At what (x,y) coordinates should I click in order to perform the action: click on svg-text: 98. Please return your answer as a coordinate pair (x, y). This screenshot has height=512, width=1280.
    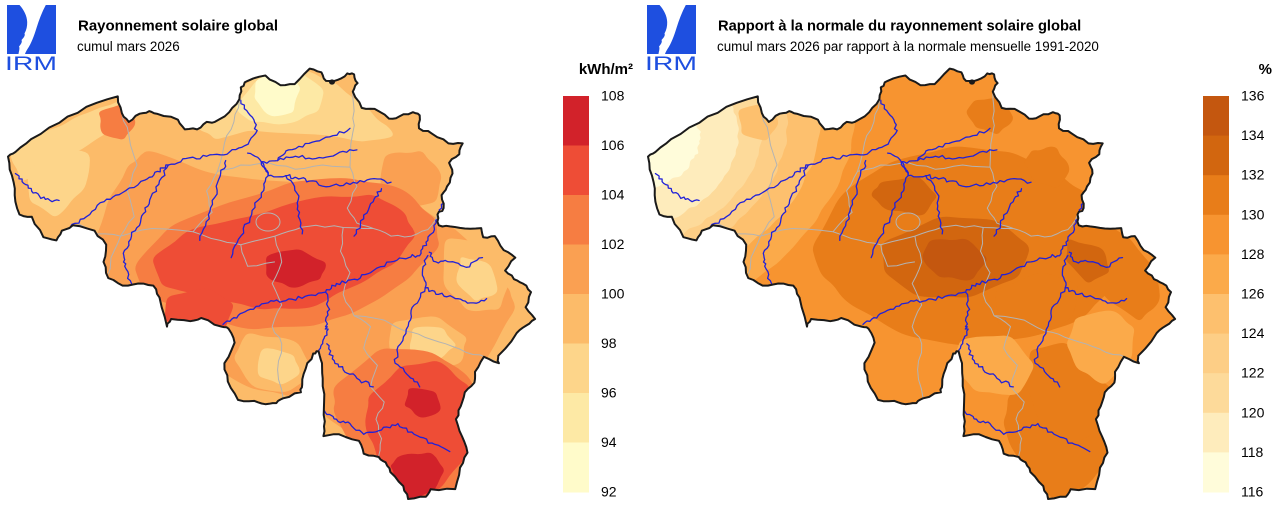
    Looking at the image, I should click on (609, 343).